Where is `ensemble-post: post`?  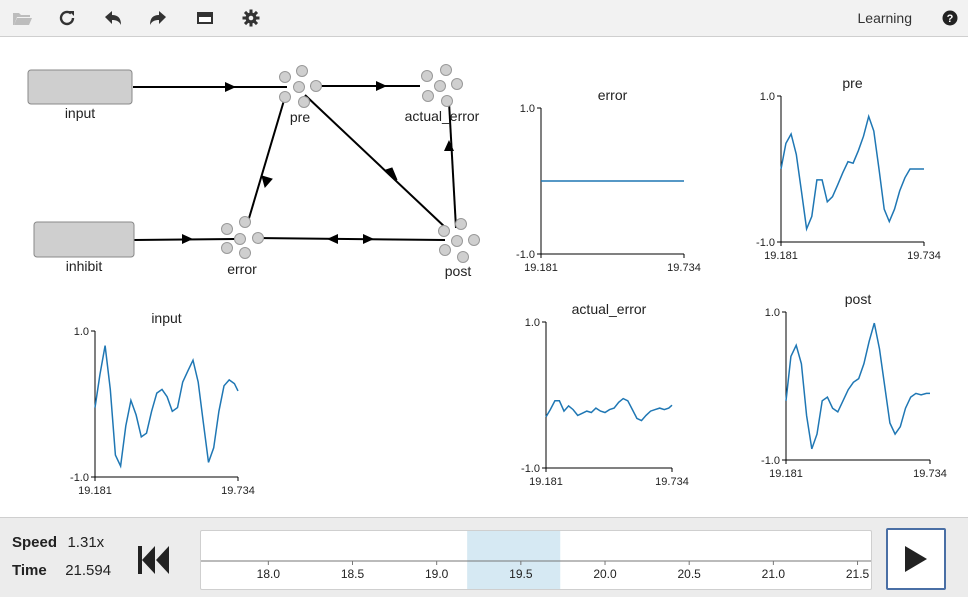
ensemble-post: post is located at coordinates (459, 249).